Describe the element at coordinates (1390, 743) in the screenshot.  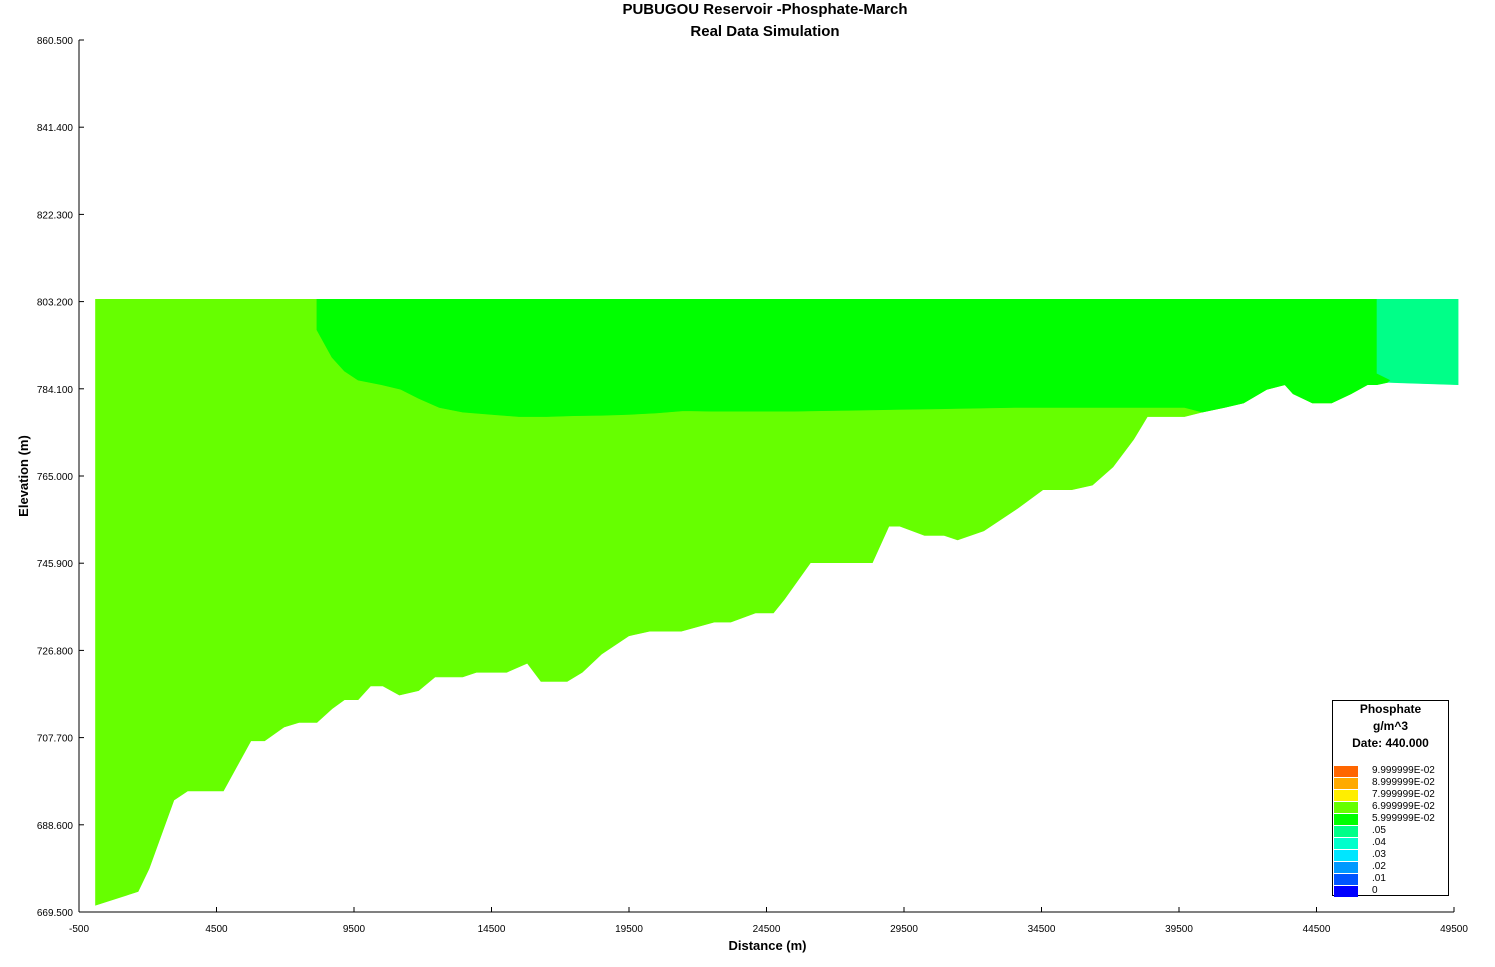
I see `legend-date: Date: 440.000` at that location.